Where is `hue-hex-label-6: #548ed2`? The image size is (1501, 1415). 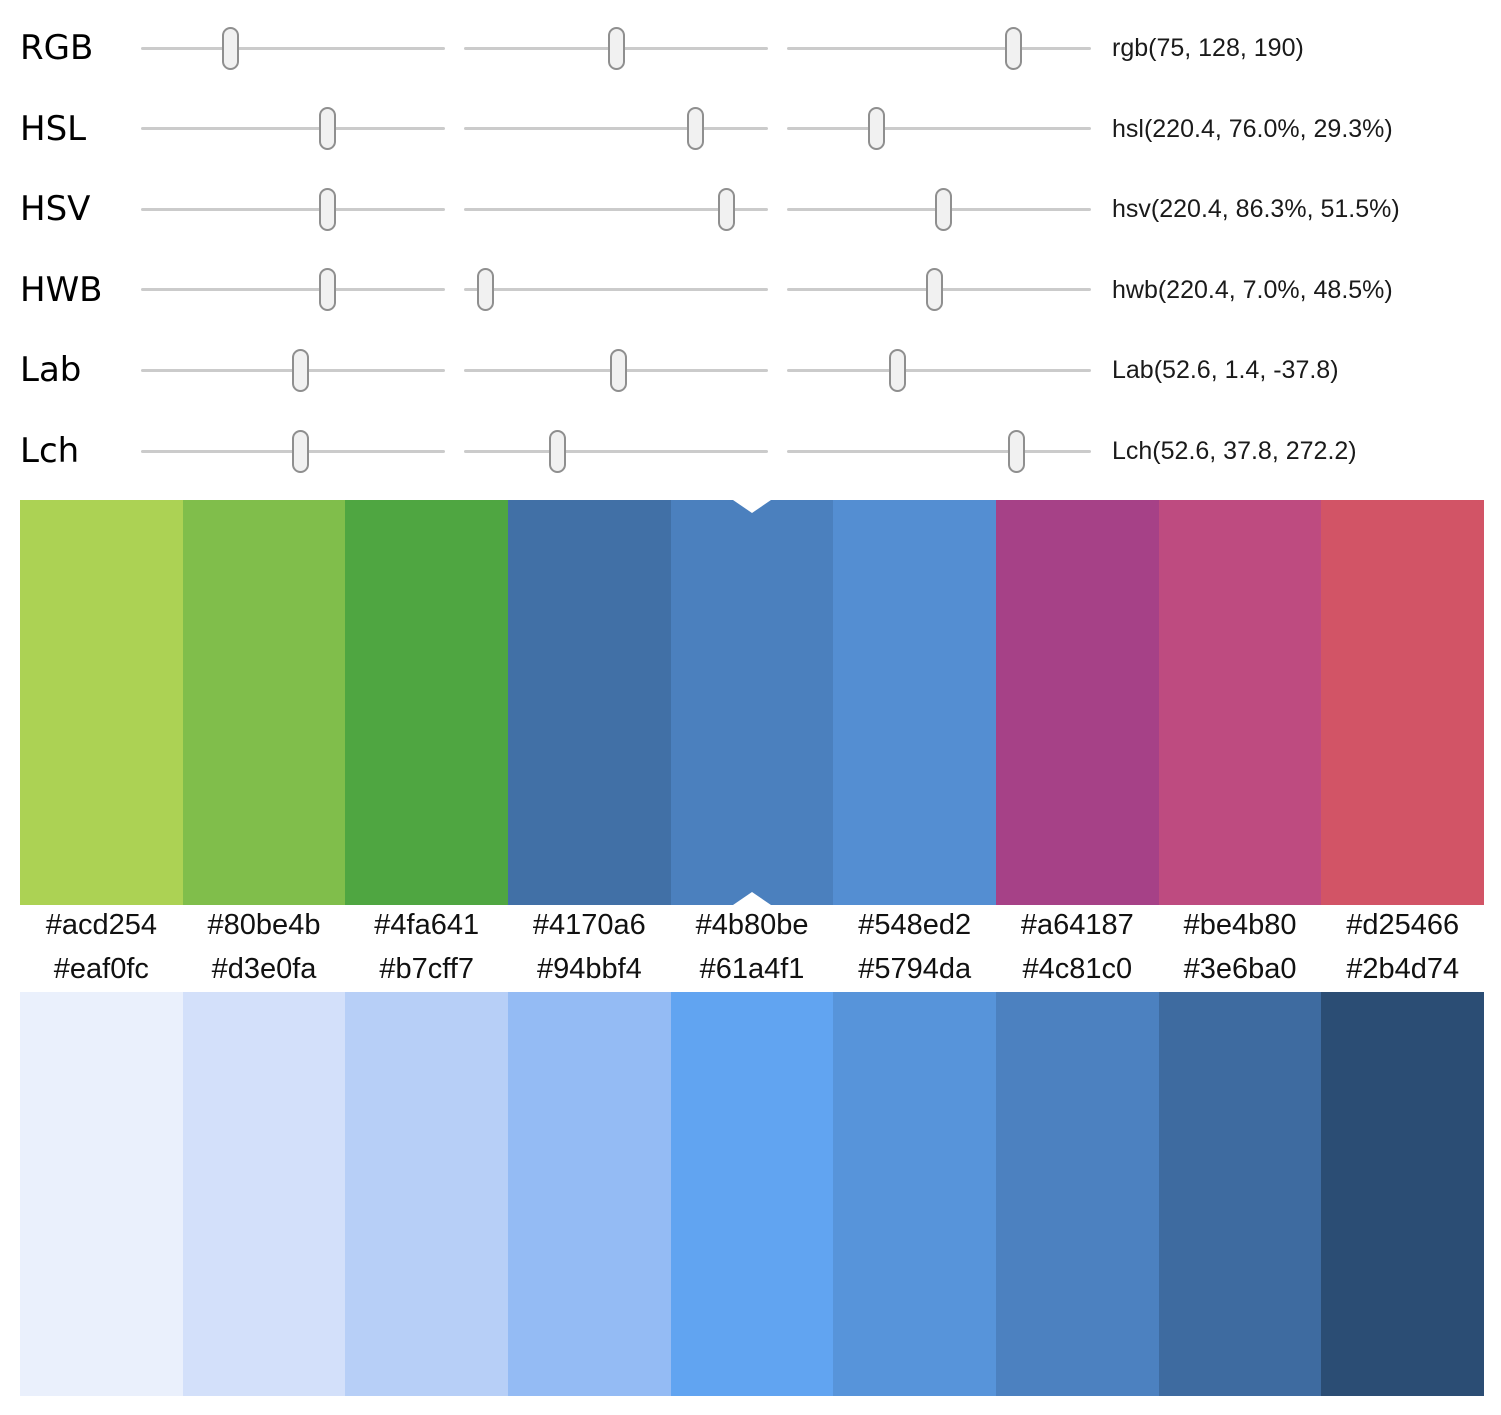
hue-hex-label-6: #548ed2 is located at coordinates (915, 925).